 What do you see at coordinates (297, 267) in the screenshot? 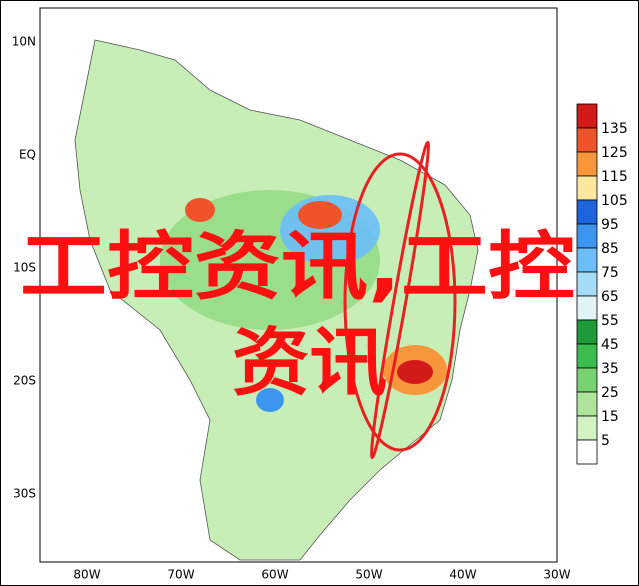
I see `watermark: 工控资讯,工控` at bounding box center [297, 267].